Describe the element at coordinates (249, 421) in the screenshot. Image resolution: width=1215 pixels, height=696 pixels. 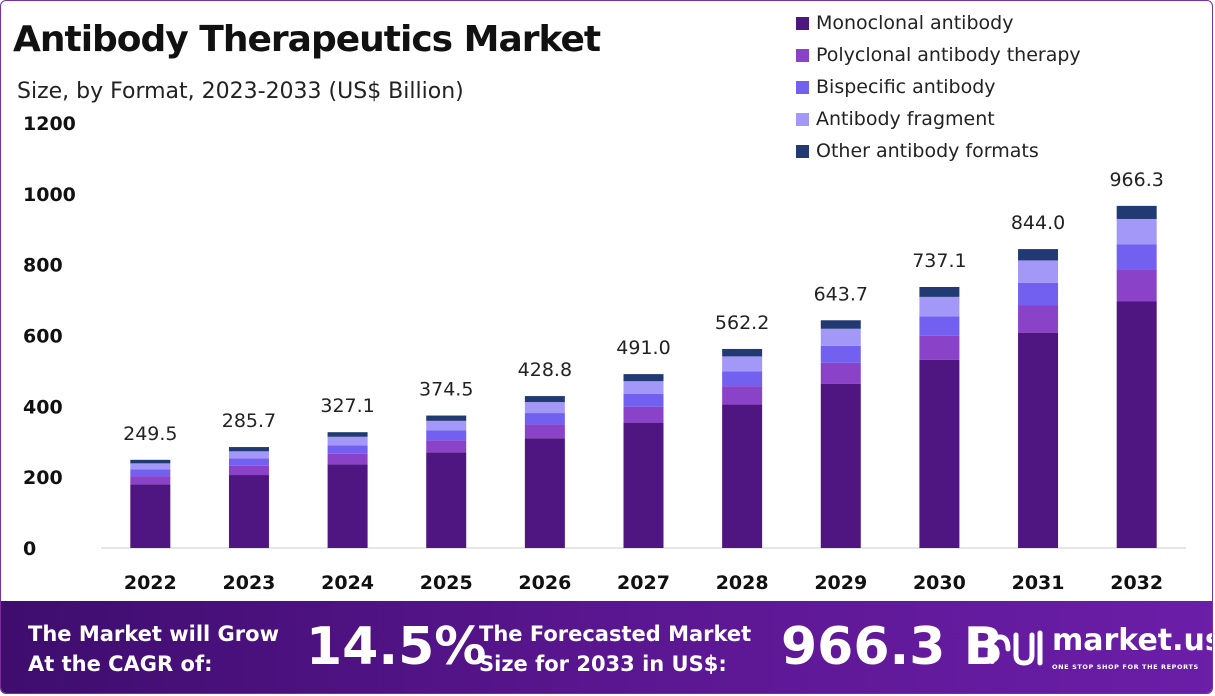
I see `bar-total-label: 285.7` at that location.